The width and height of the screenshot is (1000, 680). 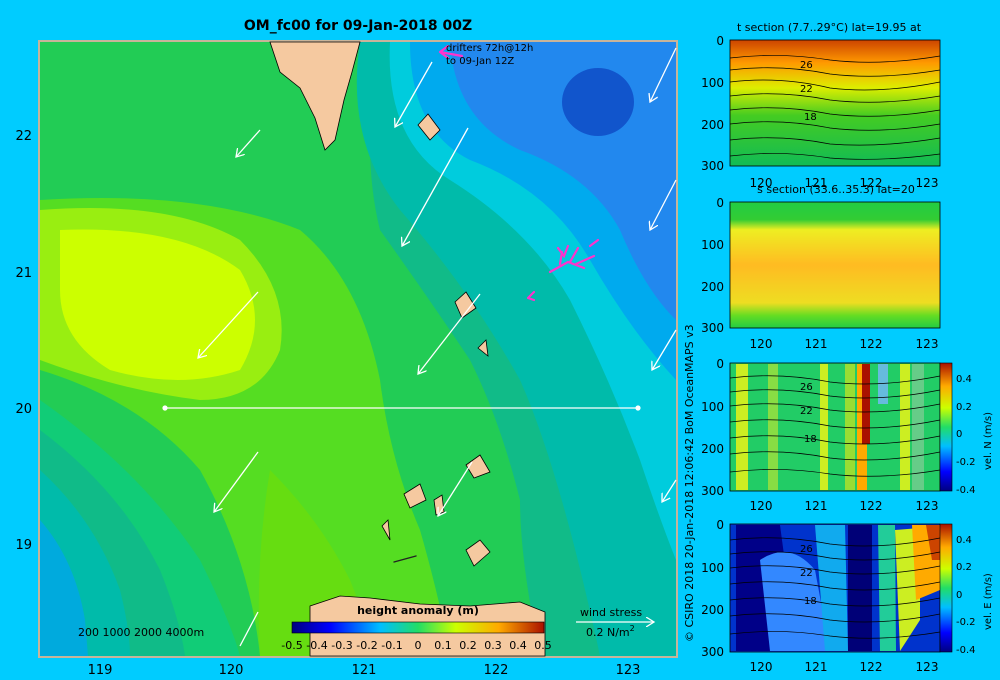 What do you see at coordinates (810, 117) in the screenshot?
I see `panel-1-contour-label: 18` at bounding box center [810, 117].